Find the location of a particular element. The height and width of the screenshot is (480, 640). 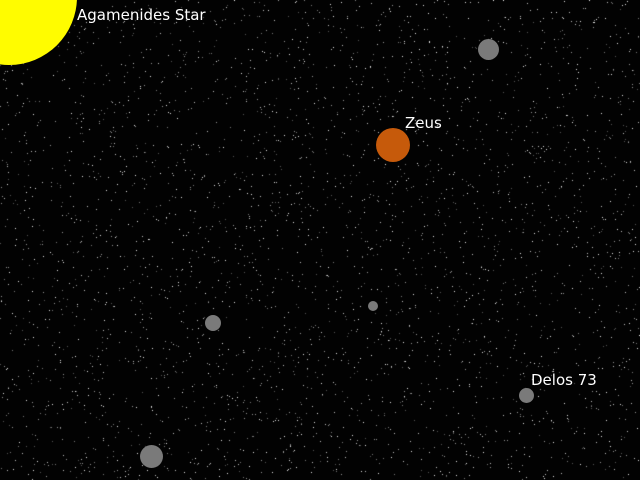

planet-zeus-label: Zeus is located at coordinates (423, 123).